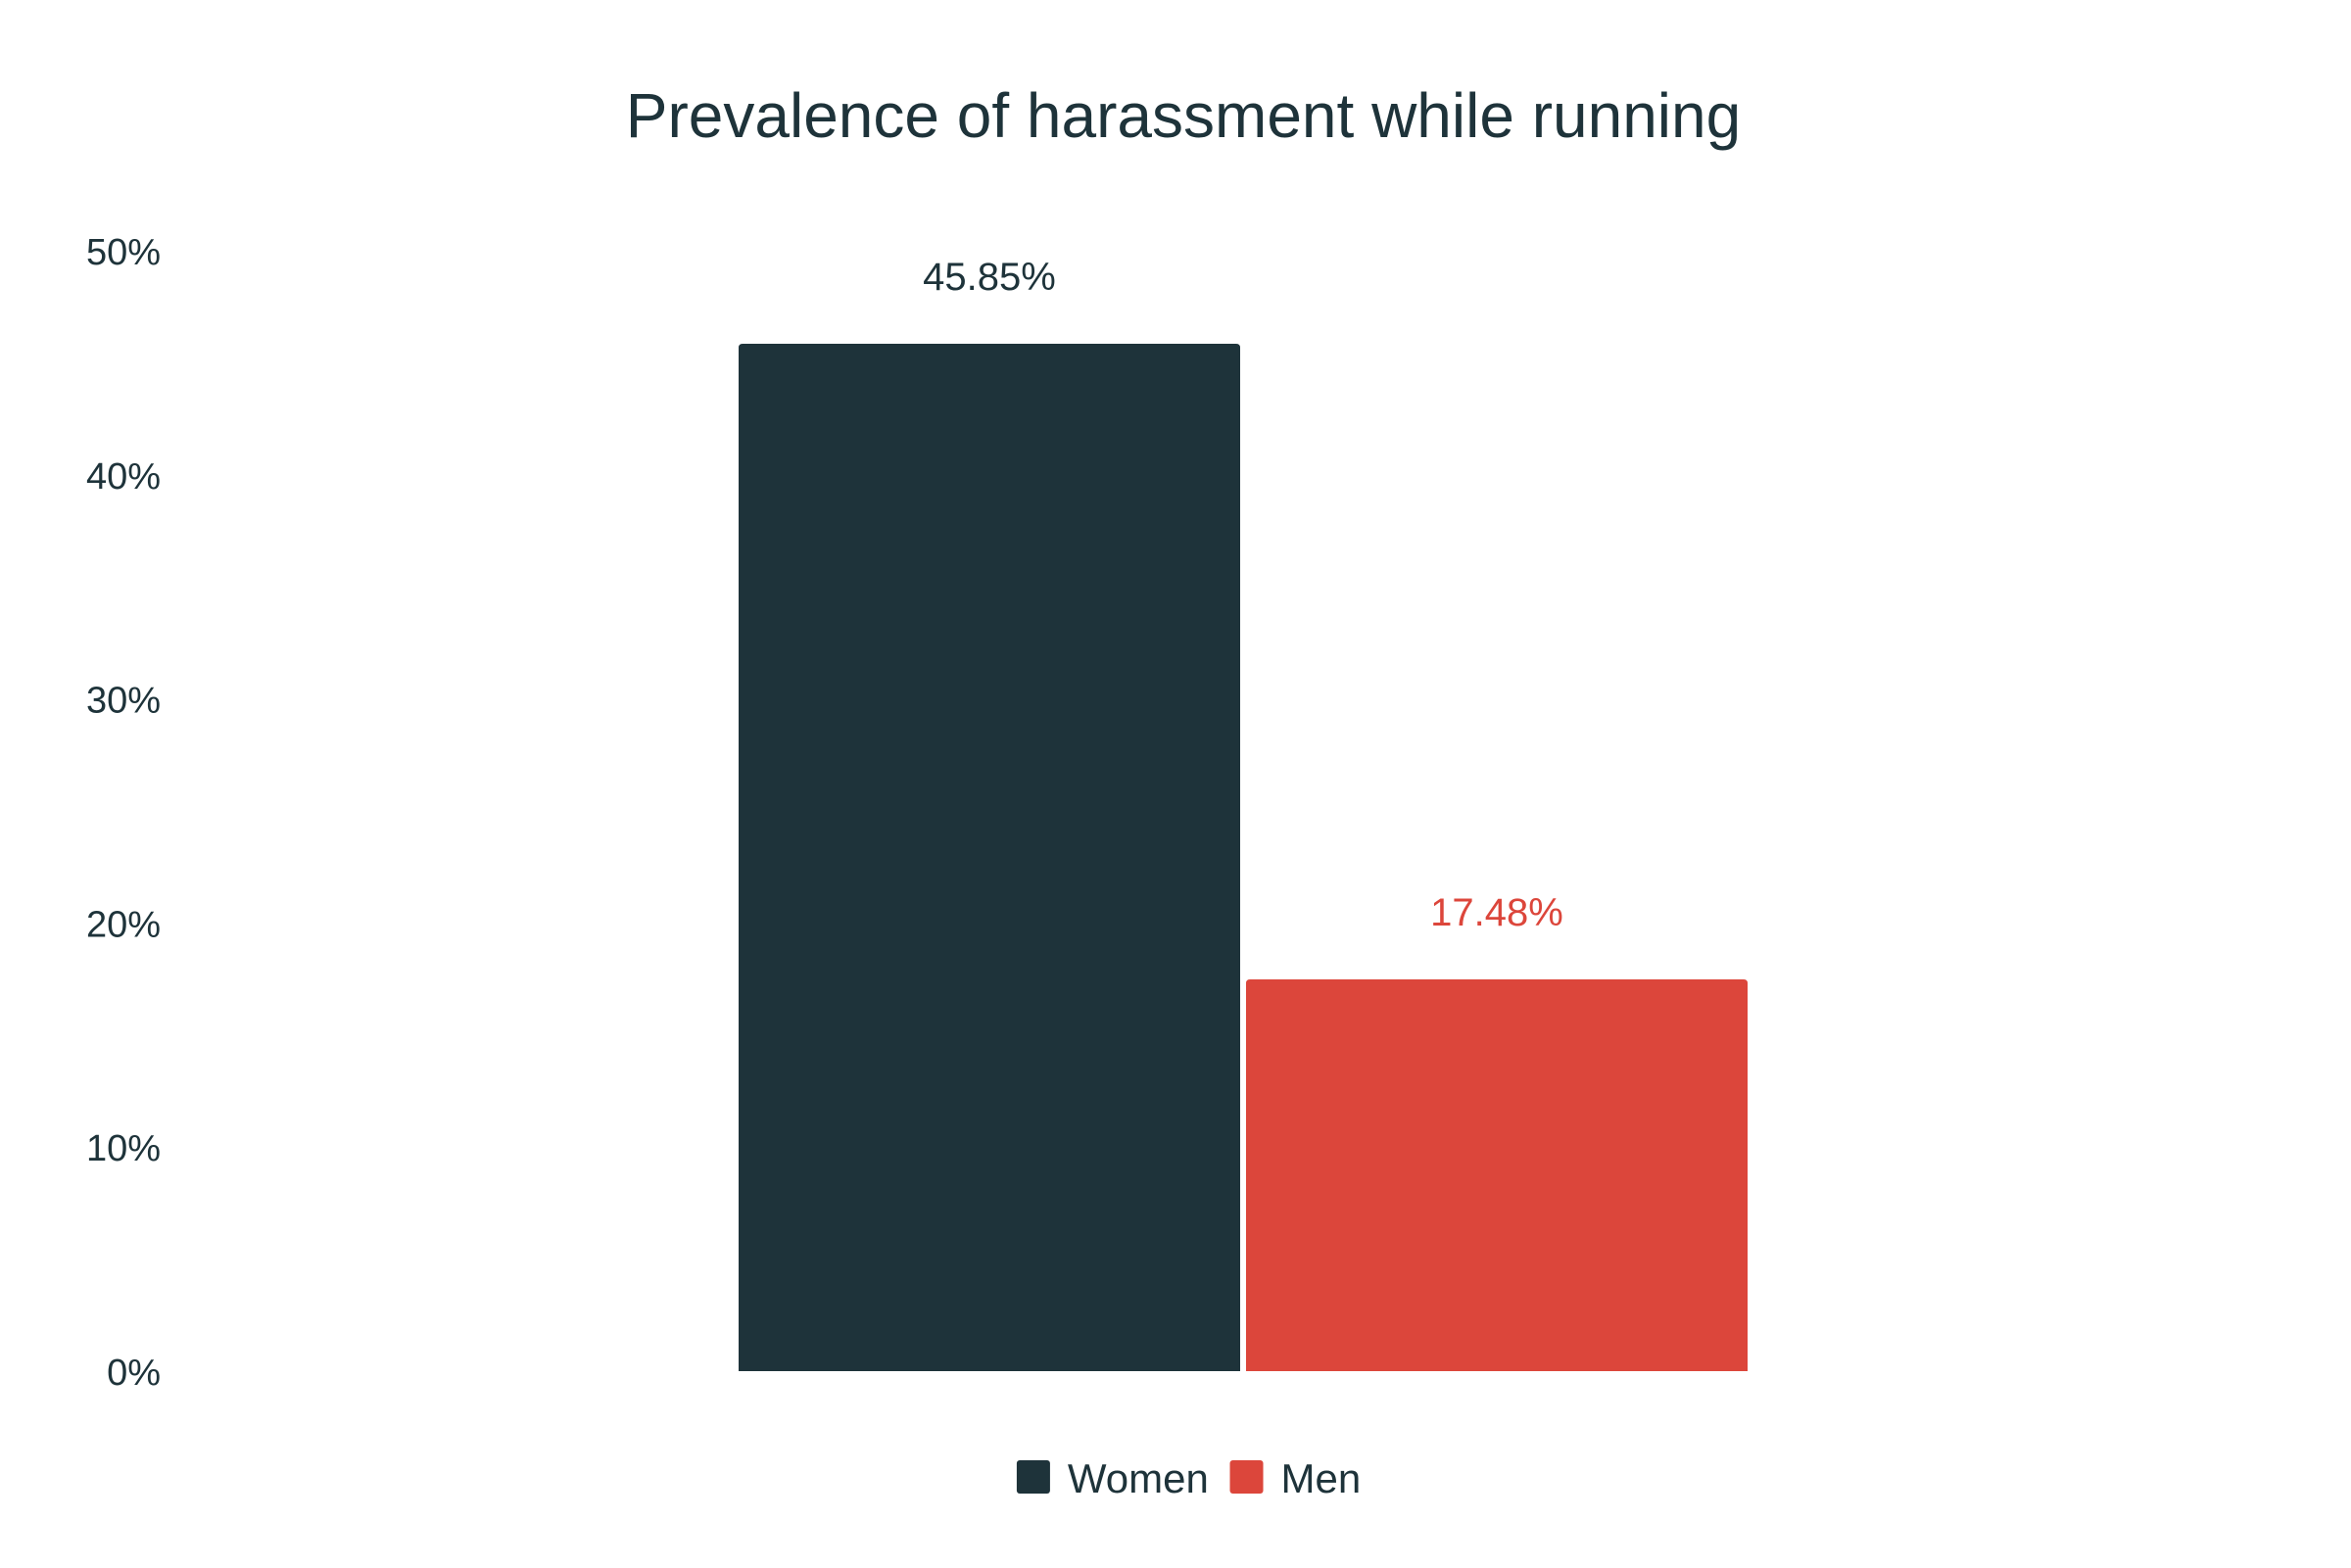 The width and height of the screenshot is (2351, 1568). I want to click on legend-swatch-women, so click(1033, 1477).